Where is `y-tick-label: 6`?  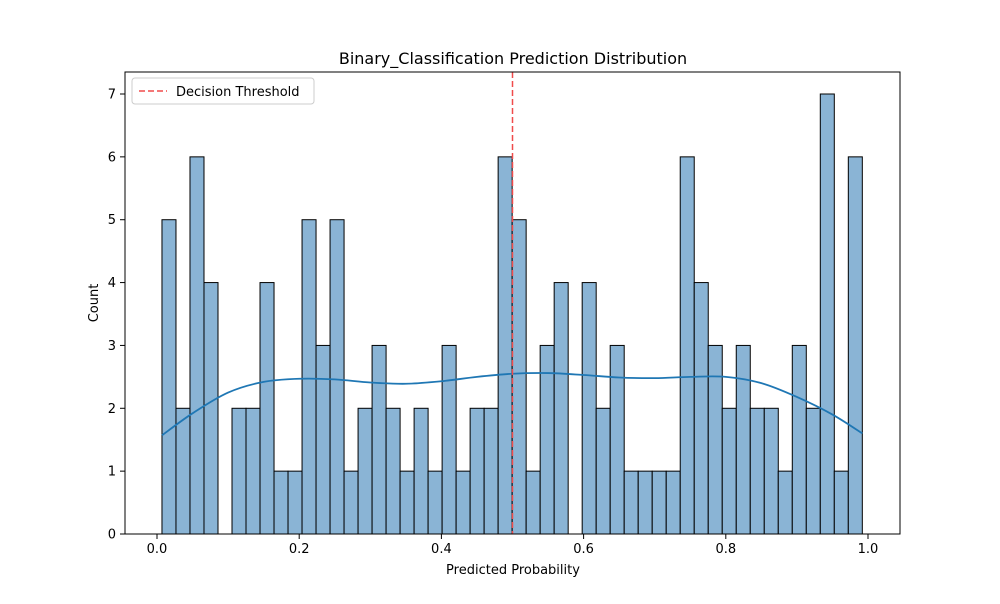 y-tick-label: 6 is located at coordinates (112, 157).